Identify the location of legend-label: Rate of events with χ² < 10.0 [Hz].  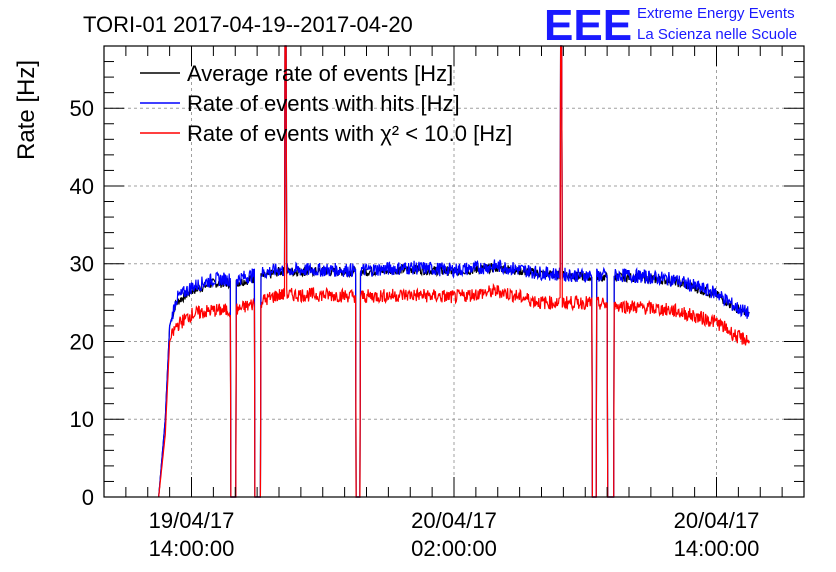
(349, 133).